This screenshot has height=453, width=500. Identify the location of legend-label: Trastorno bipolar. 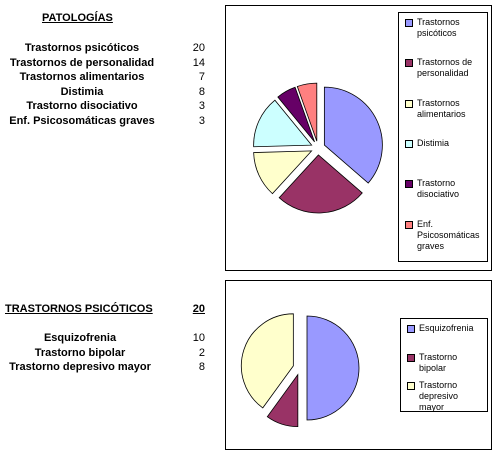
(438, 362).